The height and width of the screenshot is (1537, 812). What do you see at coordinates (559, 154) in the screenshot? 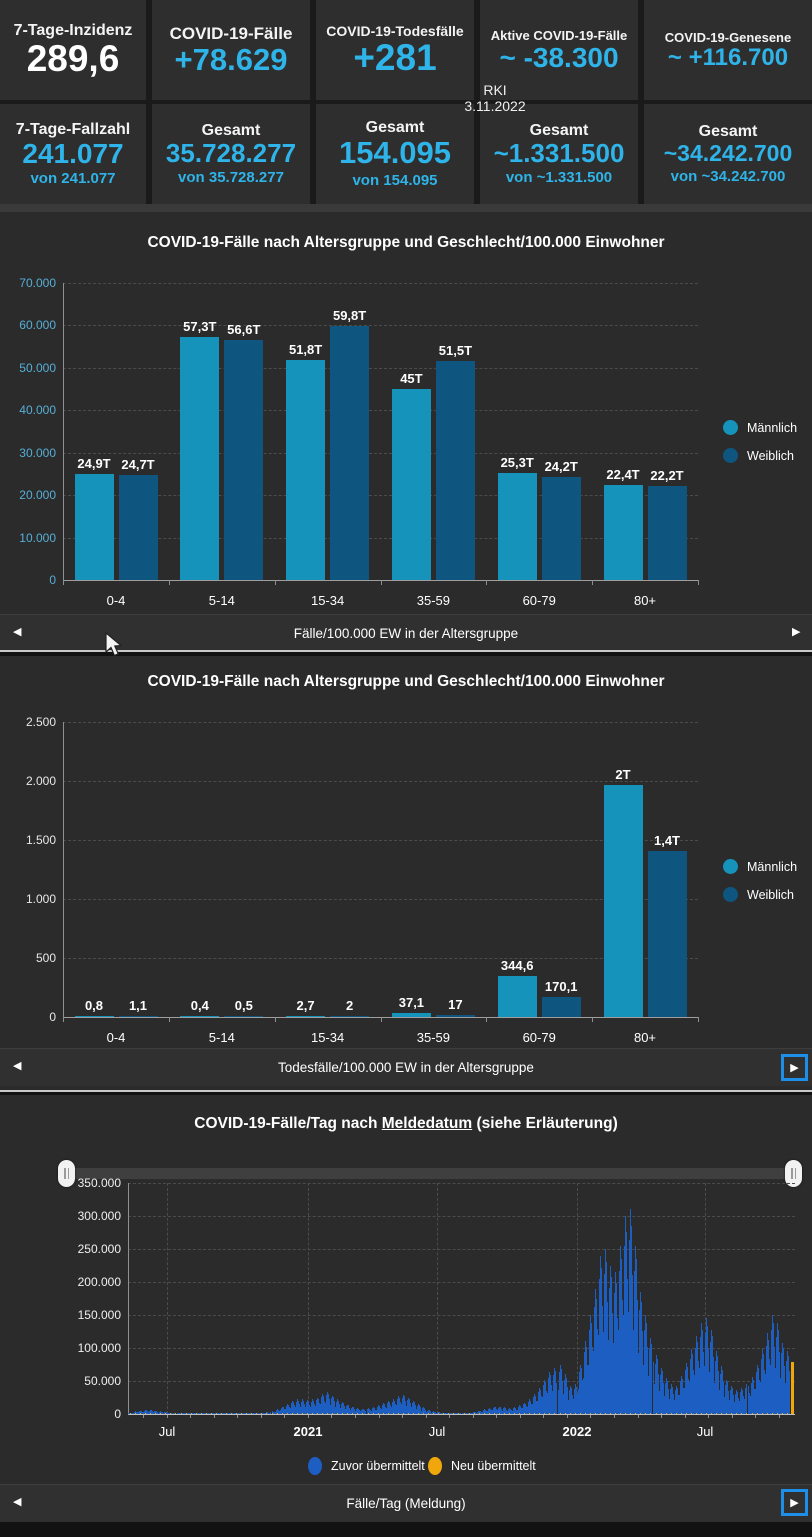
I see `card-aktive-gesamt: Gesamt ~1.331.500 von ~1.331.500` at bounding box center [559, 154].